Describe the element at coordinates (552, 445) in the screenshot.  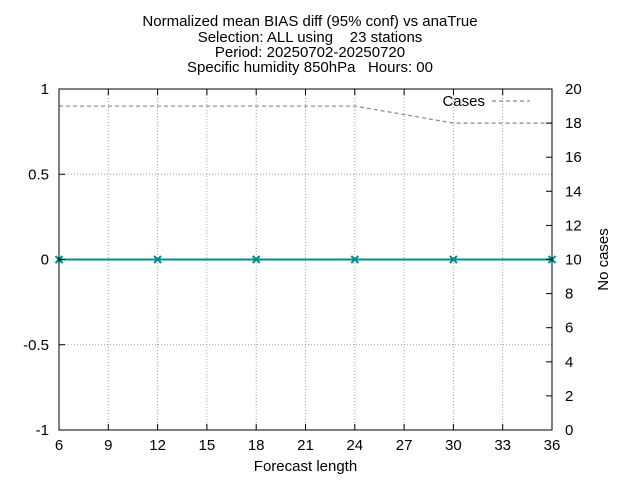
I see `x-tick-label: 36` at that location.